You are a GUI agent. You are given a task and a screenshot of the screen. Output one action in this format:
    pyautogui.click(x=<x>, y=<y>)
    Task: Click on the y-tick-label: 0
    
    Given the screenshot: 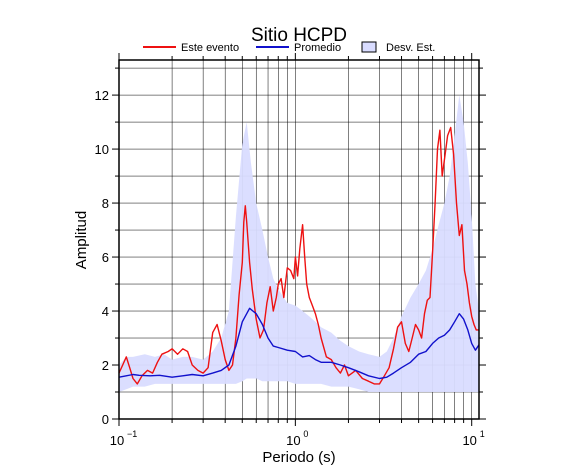 What is the action you would take?
    pyautogui.click(x=105, y=419)
    